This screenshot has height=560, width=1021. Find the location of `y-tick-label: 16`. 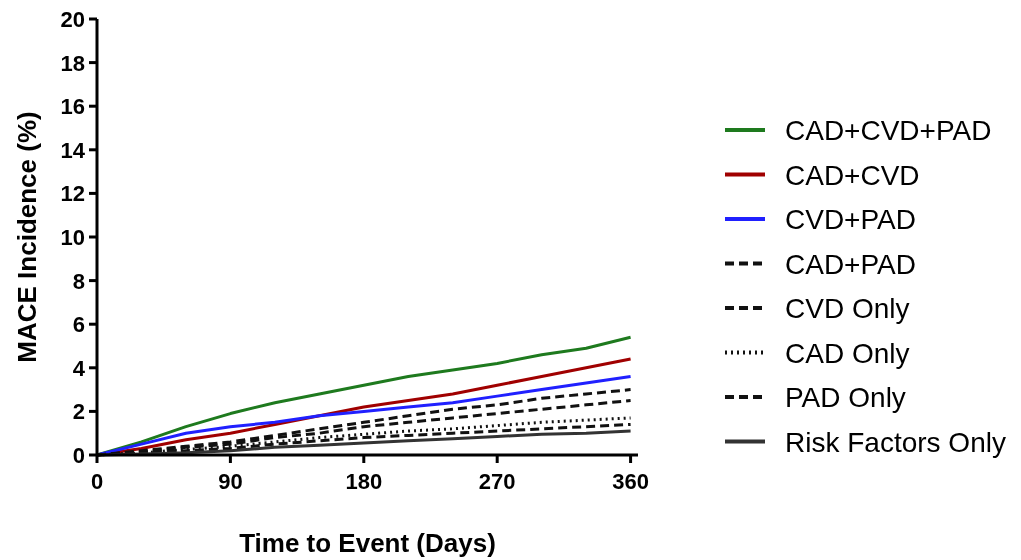

y-tick-label: 16 is located at coordinates (72, 107).